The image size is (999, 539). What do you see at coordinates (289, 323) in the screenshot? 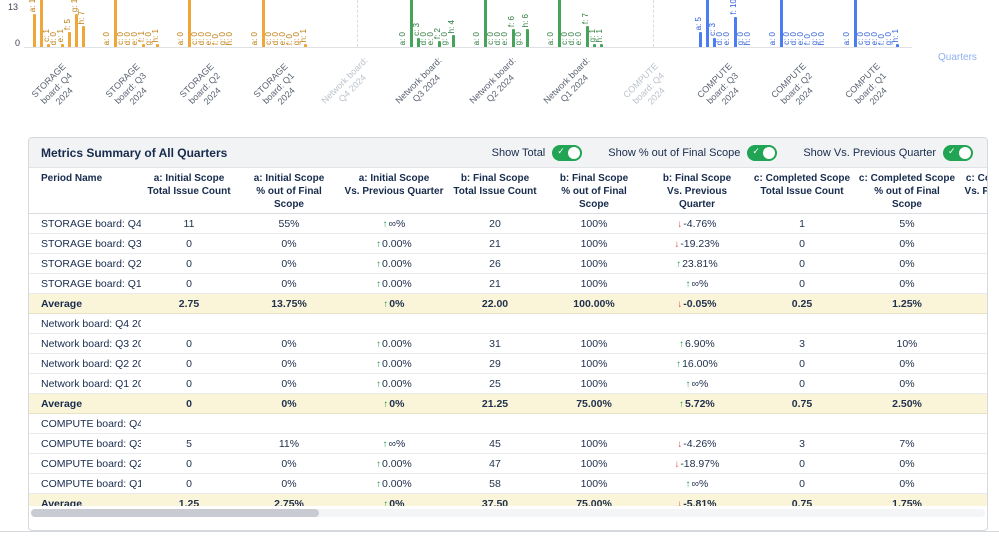
I see `cell-a_pct` at bounding box center [289, 323].